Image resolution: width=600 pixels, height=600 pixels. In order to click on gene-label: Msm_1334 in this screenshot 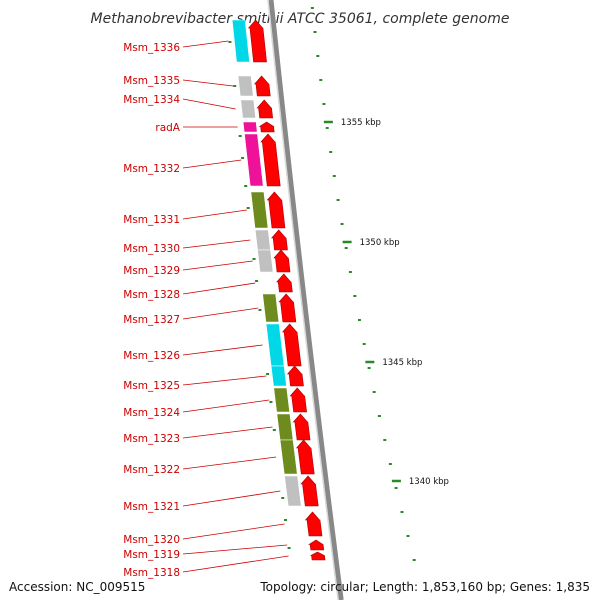, I will do `click(151, 100)`.